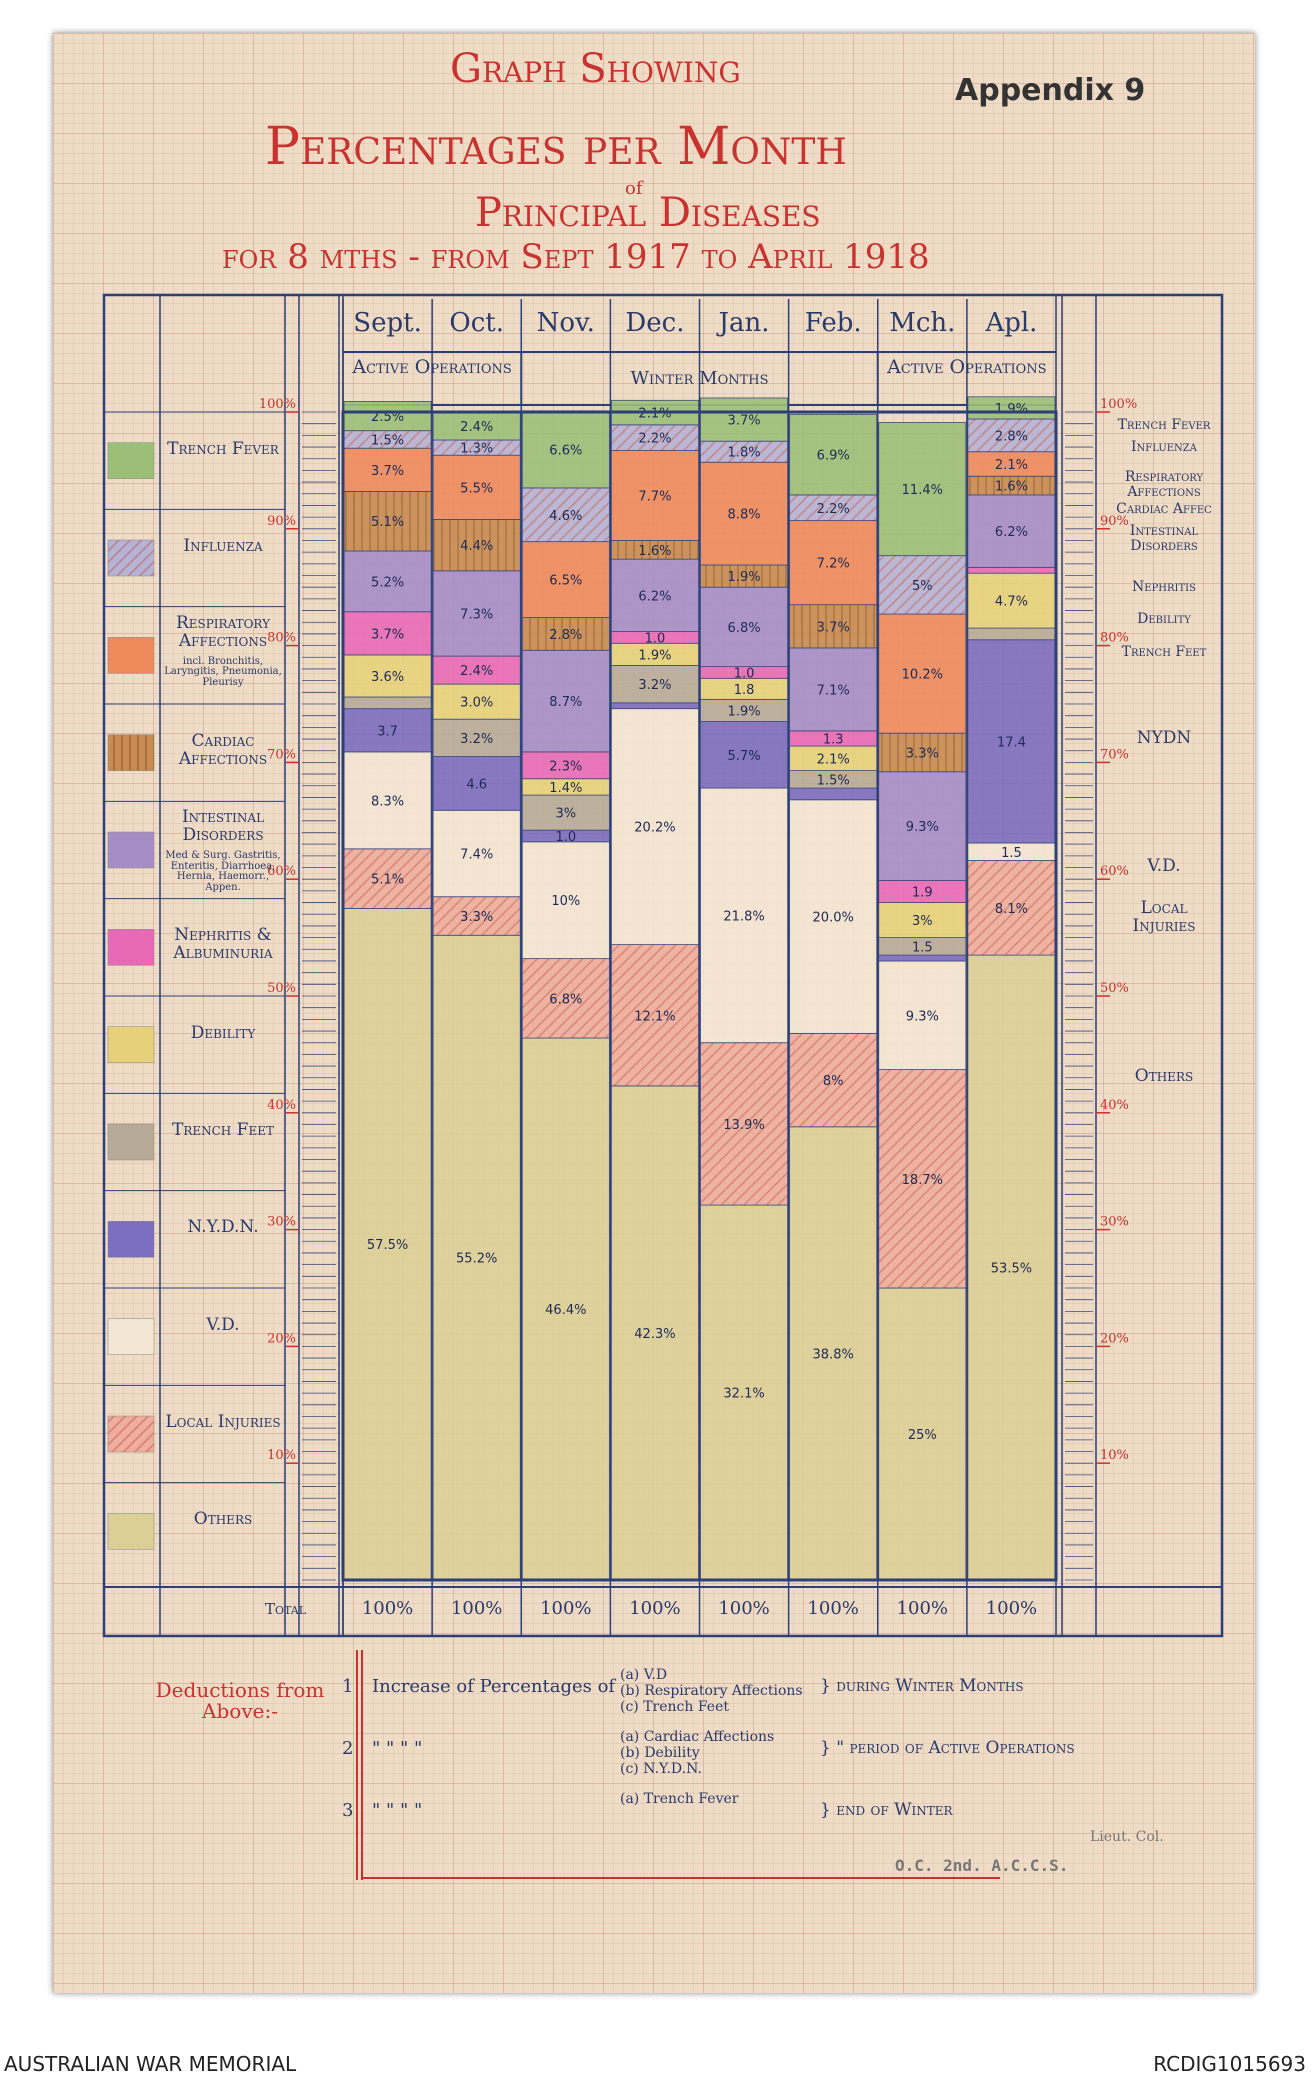  Describe the element at coordinates (1050, 90) in the screenshot. I see `appendix: Appendix 9` at that location.